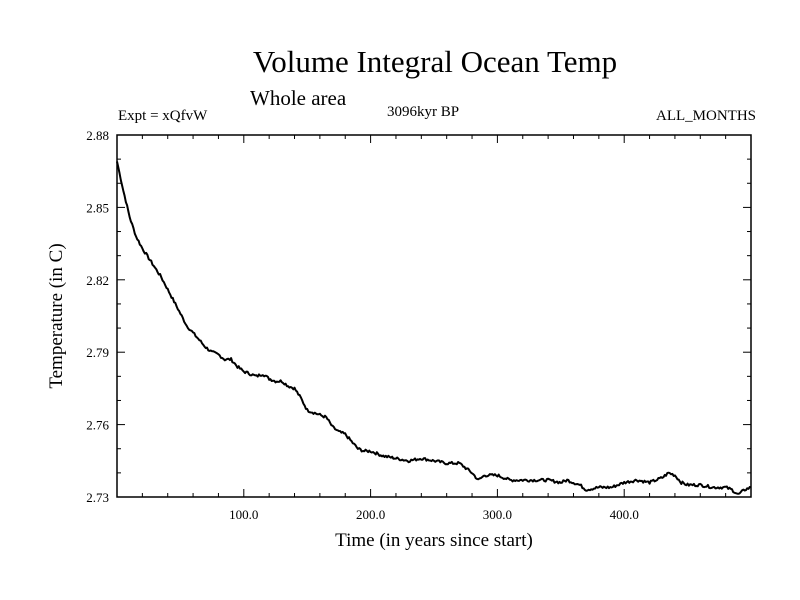 The image size is (800, 600). What do you see at coordinates (56, 315) in the screenshot?
I see `y-axis-title: Temperature (in C)` at bounding box center [56, 315].